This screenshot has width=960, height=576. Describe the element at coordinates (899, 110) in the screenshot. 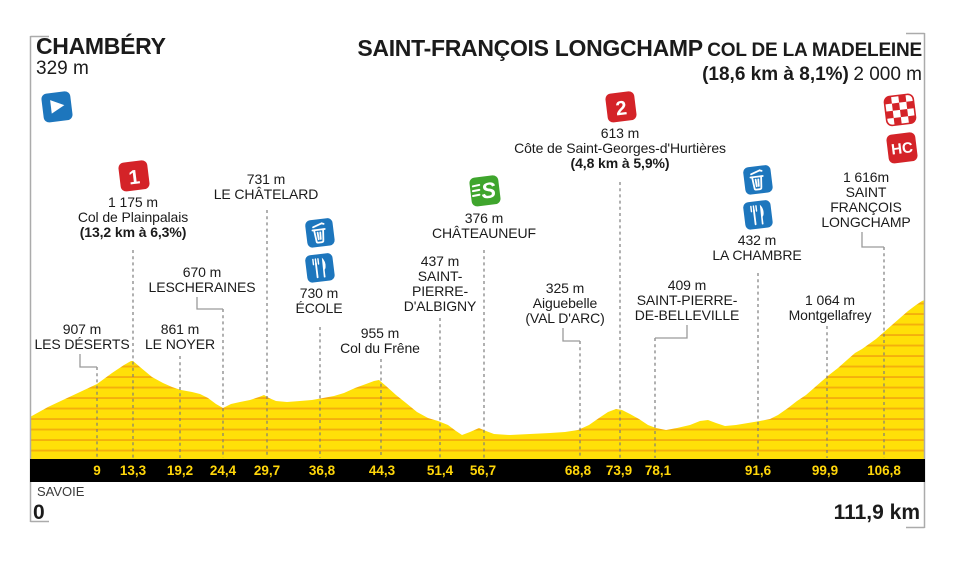

I see `finish-flag-icon` at that location.